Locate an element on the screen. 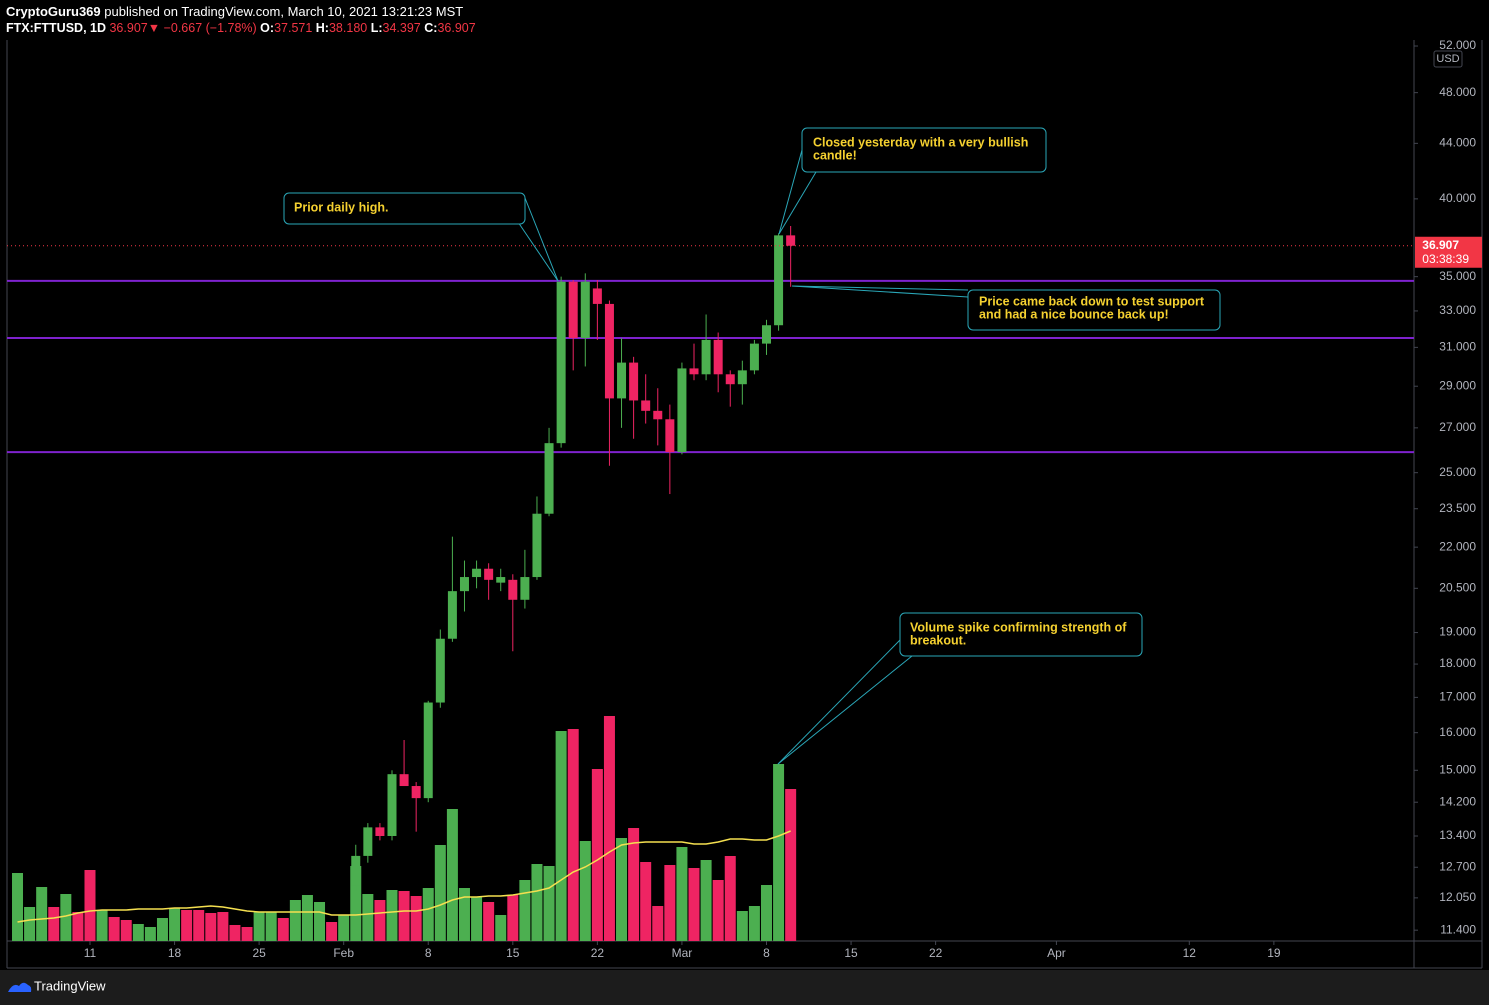 The width and height of the screenshot is (1489, 1005). ohlc-value: 34.397 is located at coordinates (401, 28).